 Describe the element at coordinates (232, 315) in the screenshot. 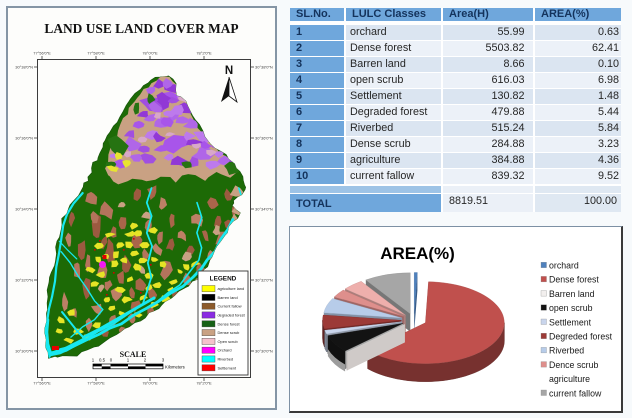

I see `svg-text: degraded forest` at that location.